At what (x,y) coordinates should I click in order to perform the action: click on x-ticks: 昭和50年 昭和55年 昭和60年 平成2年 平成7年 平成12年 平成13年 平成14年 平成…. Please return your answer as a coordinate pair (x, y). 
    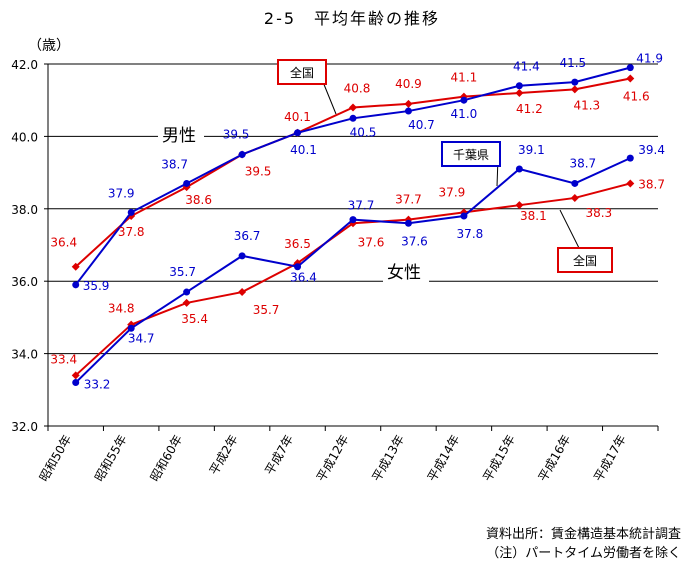
    Looking at the image, I should click on (348, 455).